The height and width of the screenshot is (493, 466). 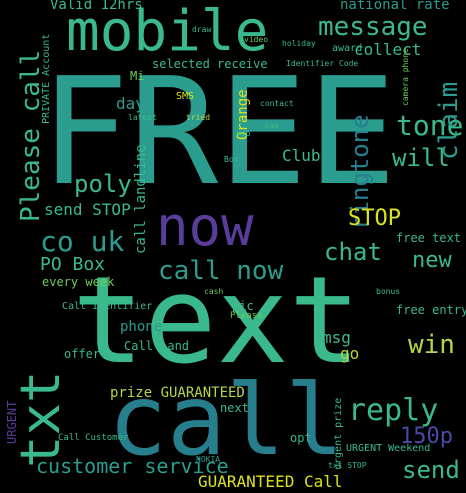 I want to click on word-award: award, so click(x=347, y=48).